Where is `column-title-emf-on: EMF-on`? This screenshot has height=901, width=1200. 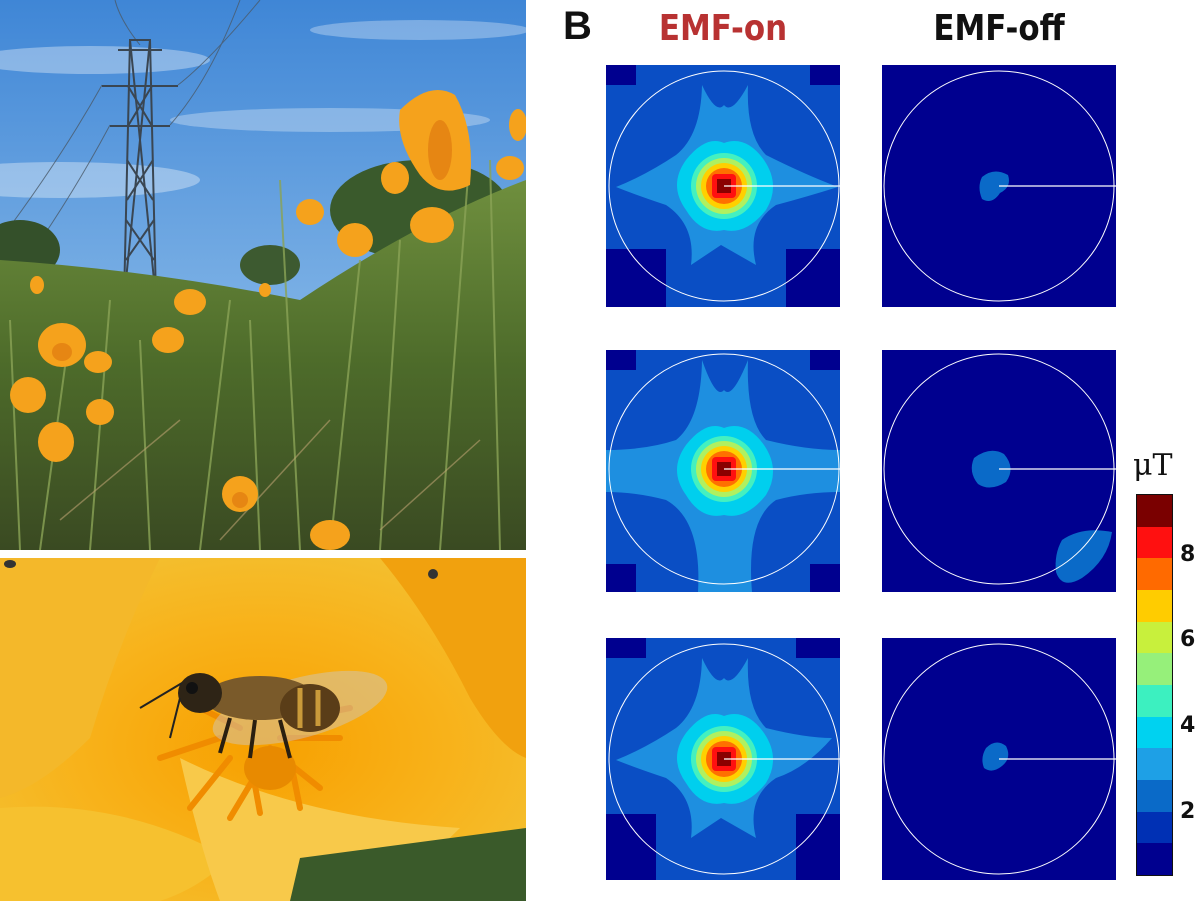
column-title-emf-on: EMF-on is located at coordinates (723, 28).